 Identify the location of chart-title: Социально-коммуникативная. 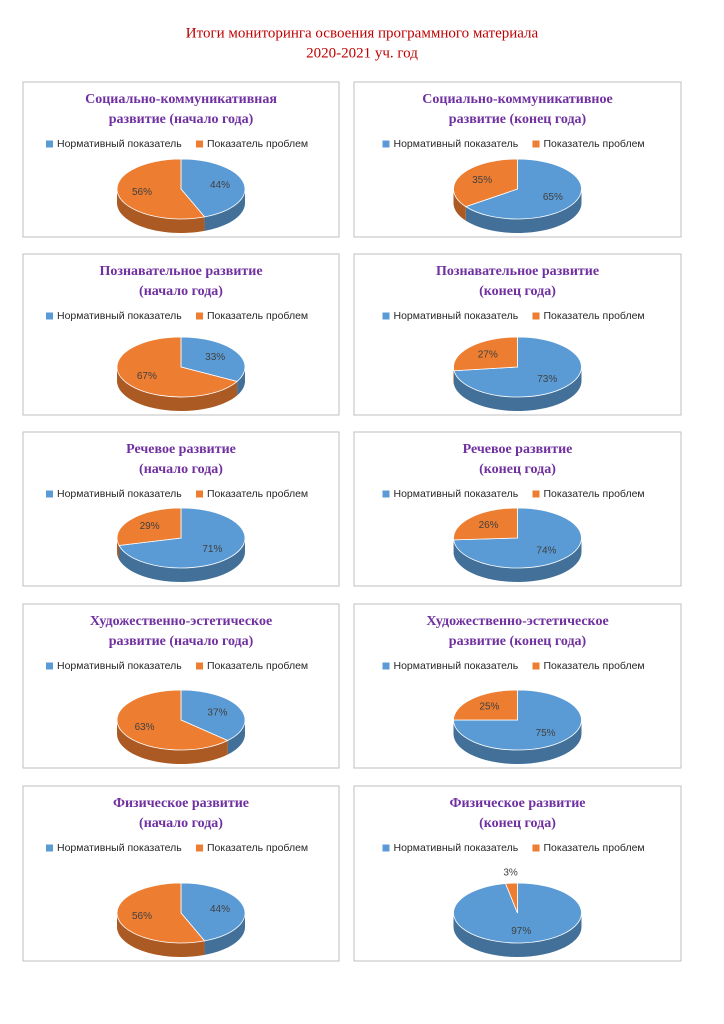
(181, 99).